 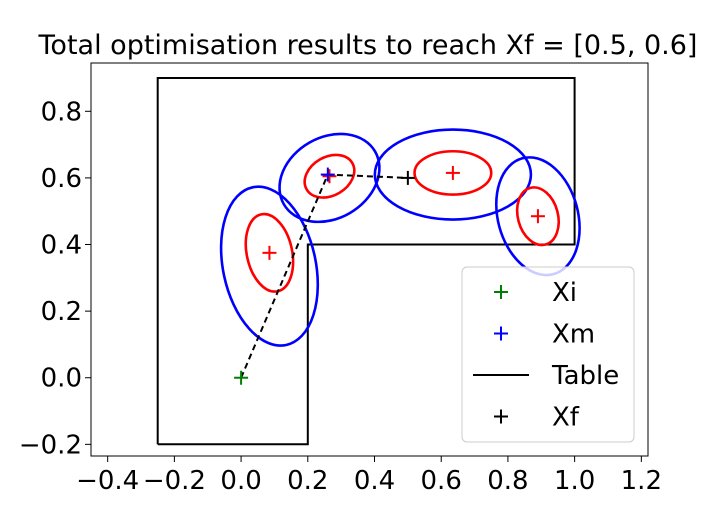 What do you see at coordinates (501, 333) in the screenshot?
I see `legend-handle-xm` at bounding box center [501, 333].